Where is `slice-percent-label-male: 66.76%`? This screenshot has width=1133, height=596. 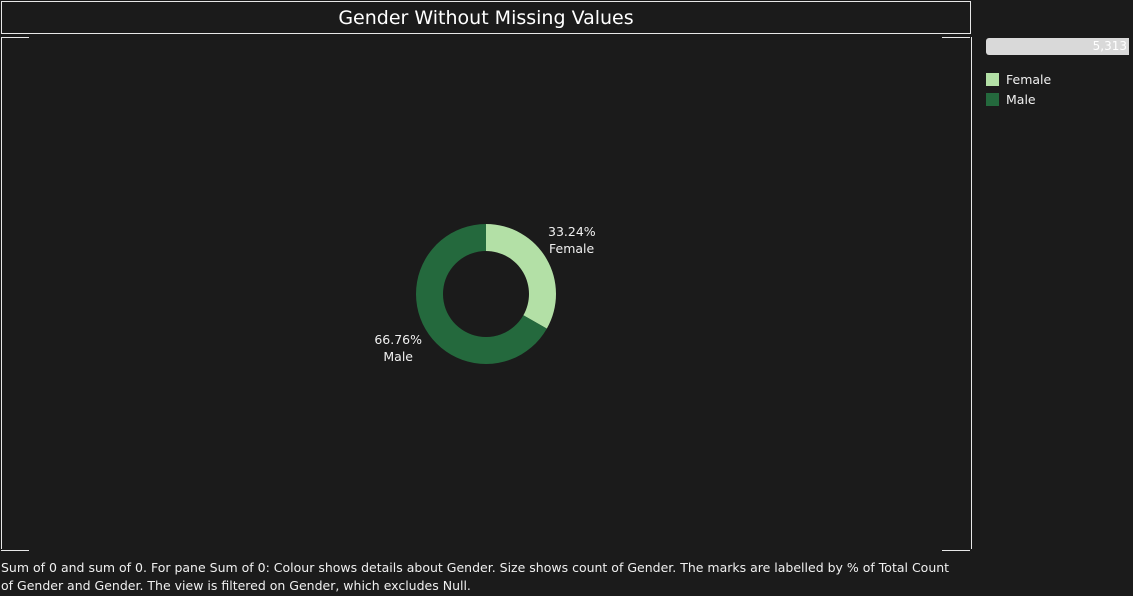
slice-percent-label-male: 66.76% is located at coordinates (398, 339).